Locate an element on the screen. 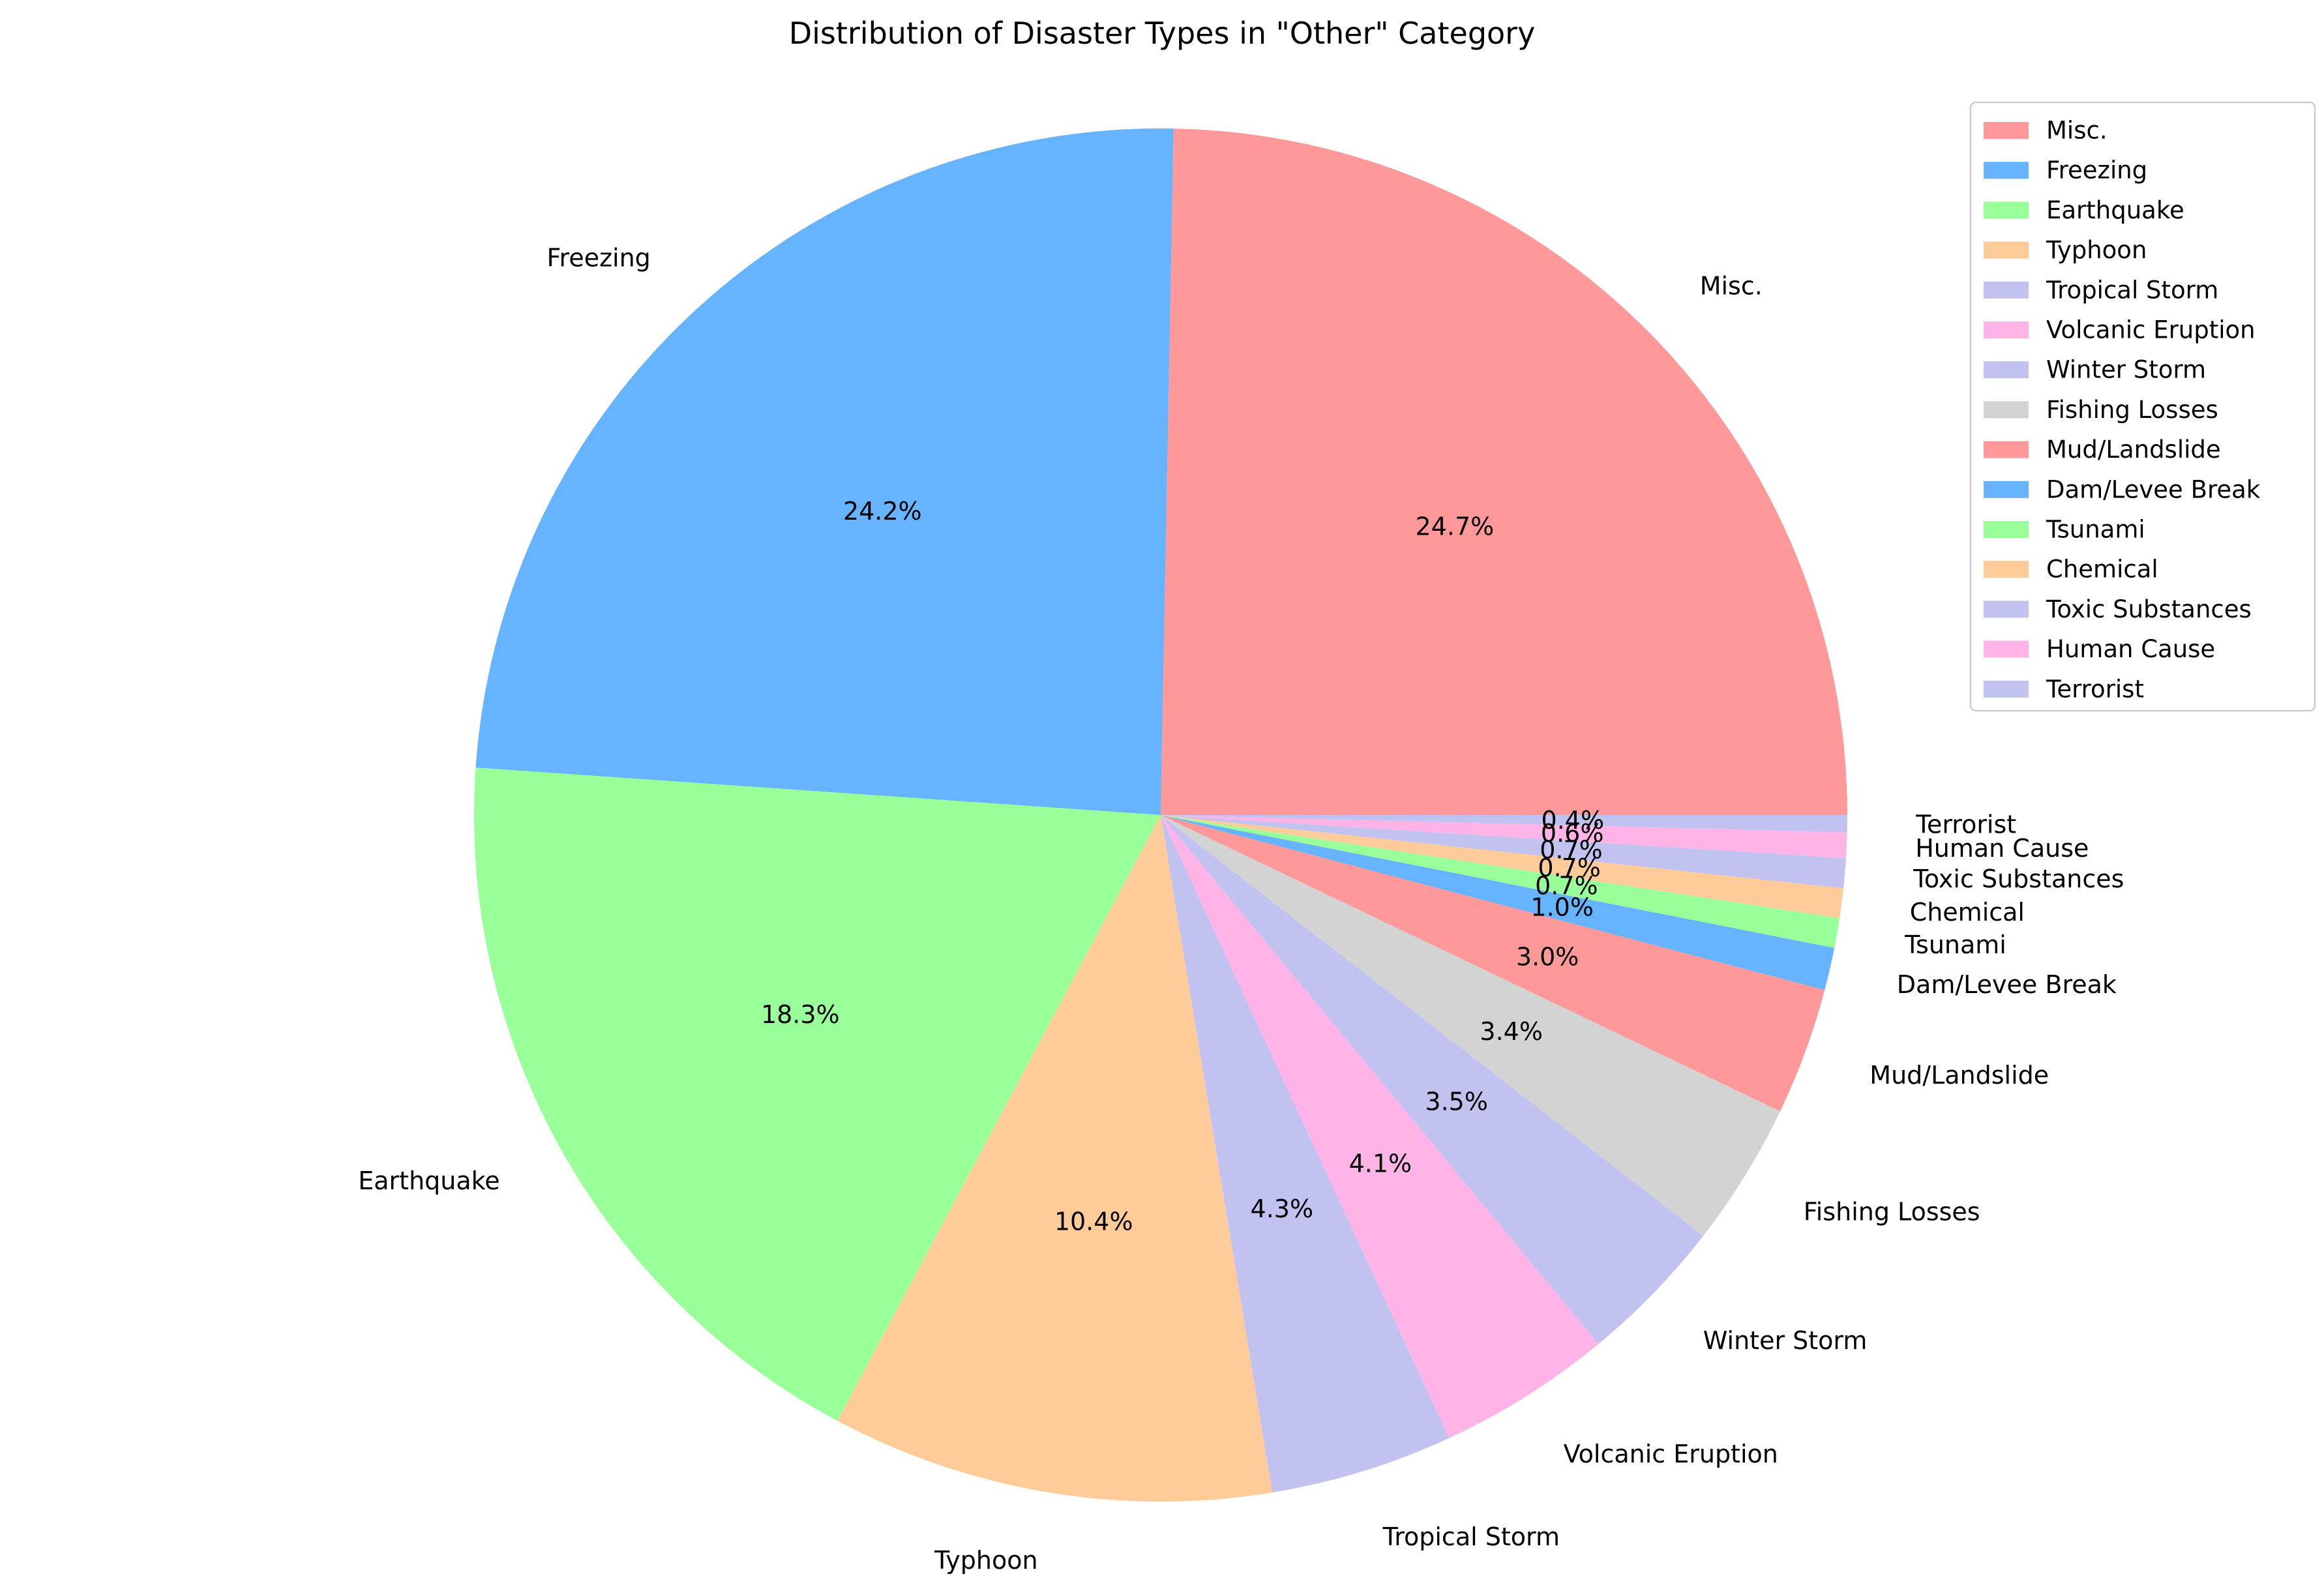  percent-label-misc: 24.7% is located at coordinates (1455, 526).